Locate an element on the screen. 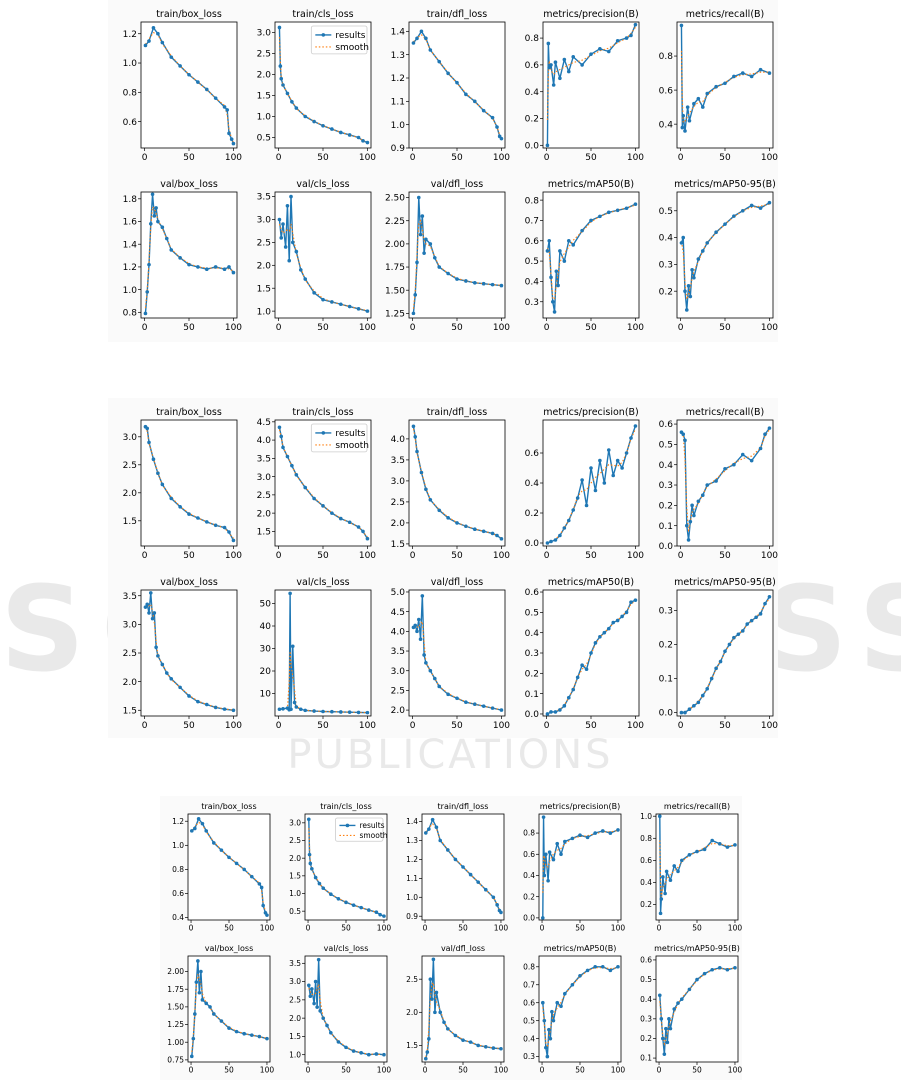  y-tick-label: 1.50 is located at coordinates (175, 1007).